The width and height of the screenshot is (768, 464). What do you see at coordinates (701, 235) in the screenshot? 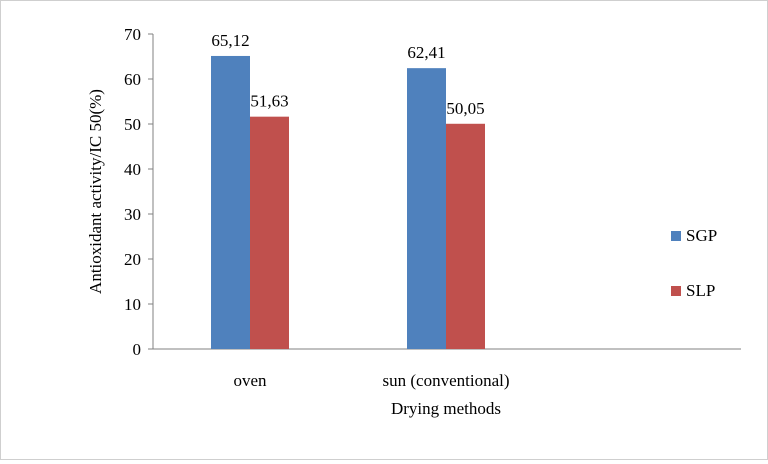
I see `legend-label-sgp: SGP` at bounding box center [701, 235].